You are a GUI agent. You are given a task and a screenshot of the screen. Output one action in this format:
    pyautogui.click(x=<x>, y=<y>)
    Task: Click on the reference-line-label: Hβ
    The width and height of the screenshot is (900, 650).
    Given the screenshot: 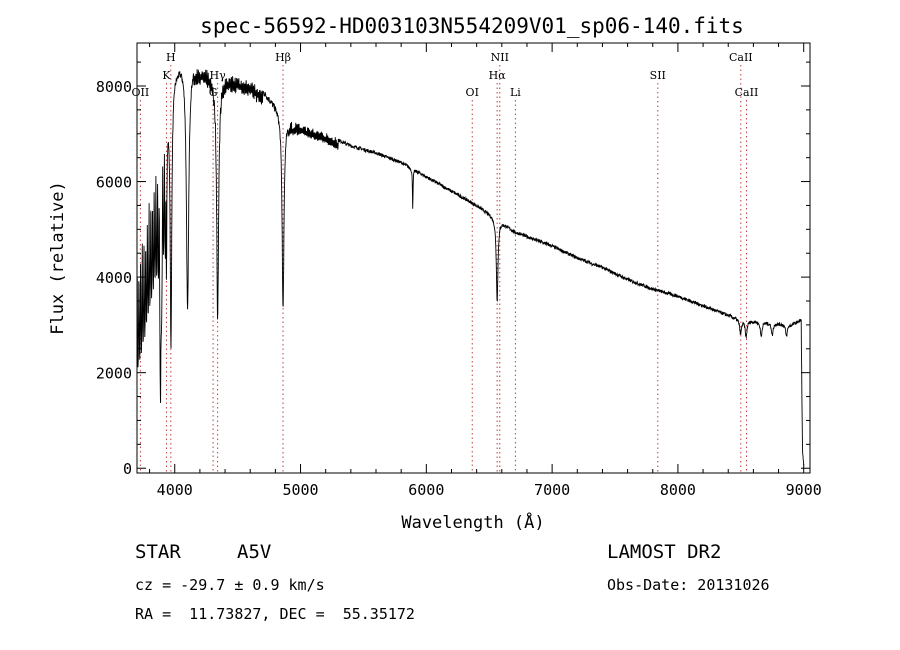 What is the action you would take?
    pyautogui.click(x=283, y=57)
    